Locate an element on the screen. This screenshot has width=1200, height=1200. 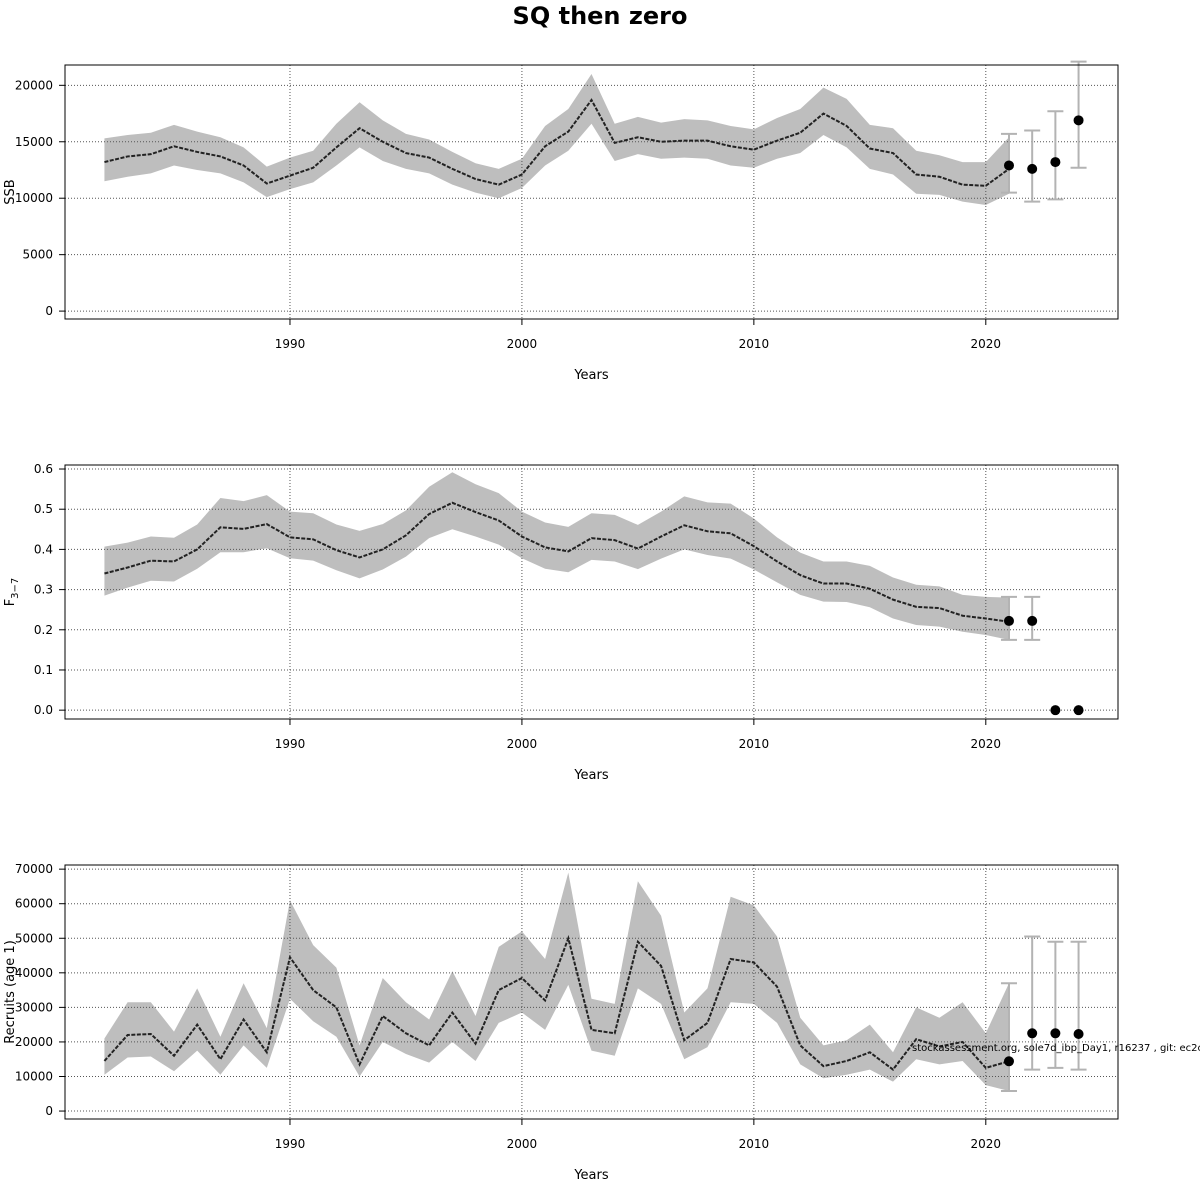
y-axis-title: Recruits (age 1) is located at coordinates (10, 992).